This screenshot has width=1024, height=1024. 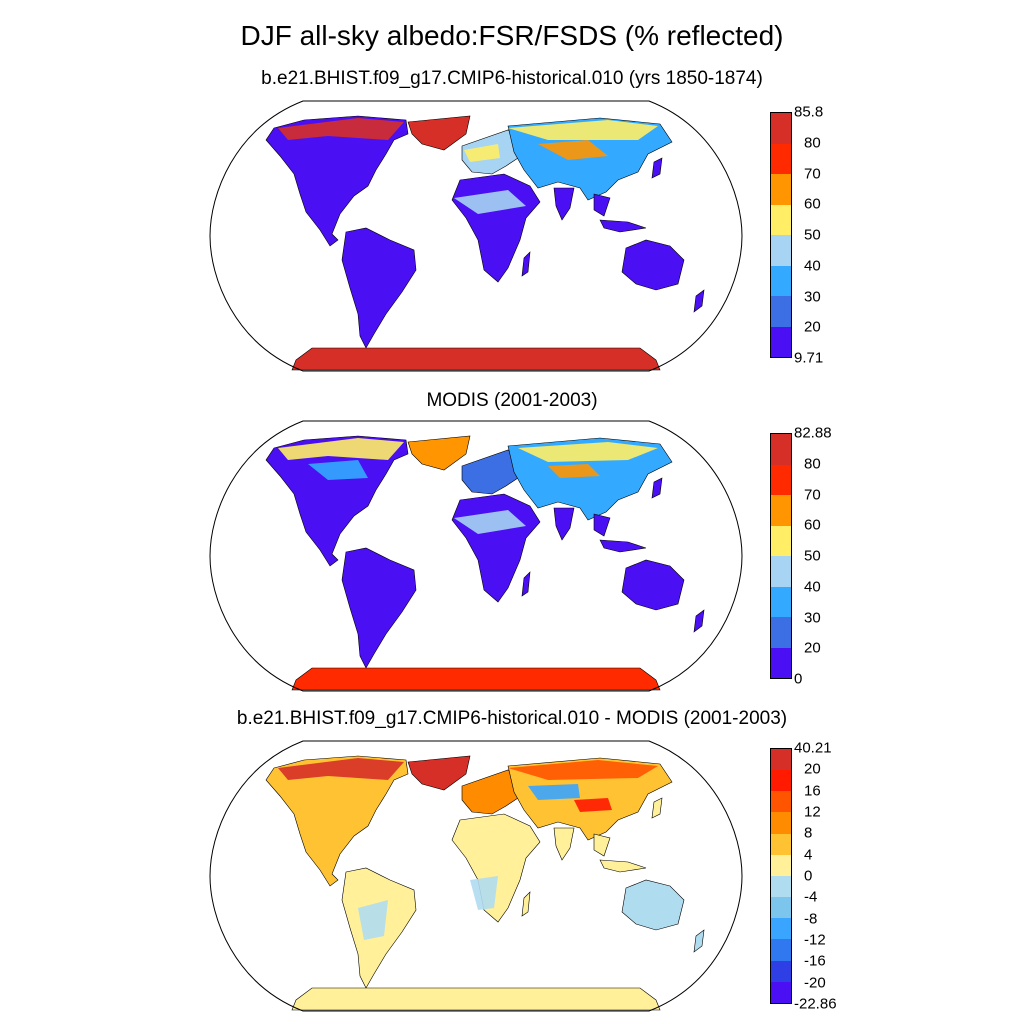 I want to click on colorbar-tick-label: 40.21, so click(x=813, y=748).